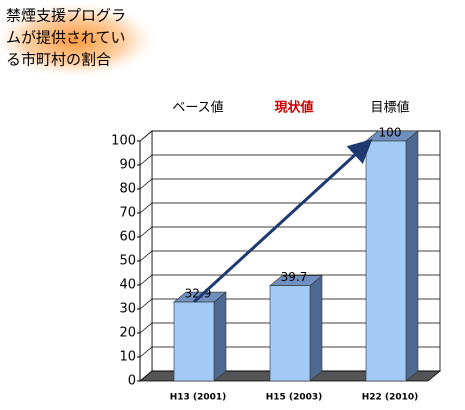 The image size is (465, 410). I want to click on y-tick-label: 60, so click(127, 237).